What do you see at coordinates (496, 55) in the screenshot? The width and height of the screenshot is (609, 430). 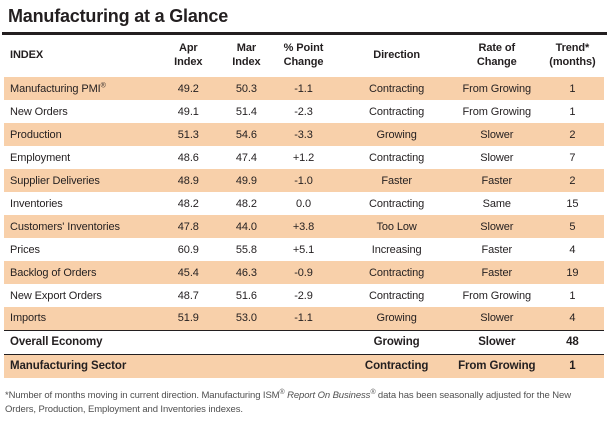 I see `column-header-rate: Rate of Change` at bounding box center [496, 55].